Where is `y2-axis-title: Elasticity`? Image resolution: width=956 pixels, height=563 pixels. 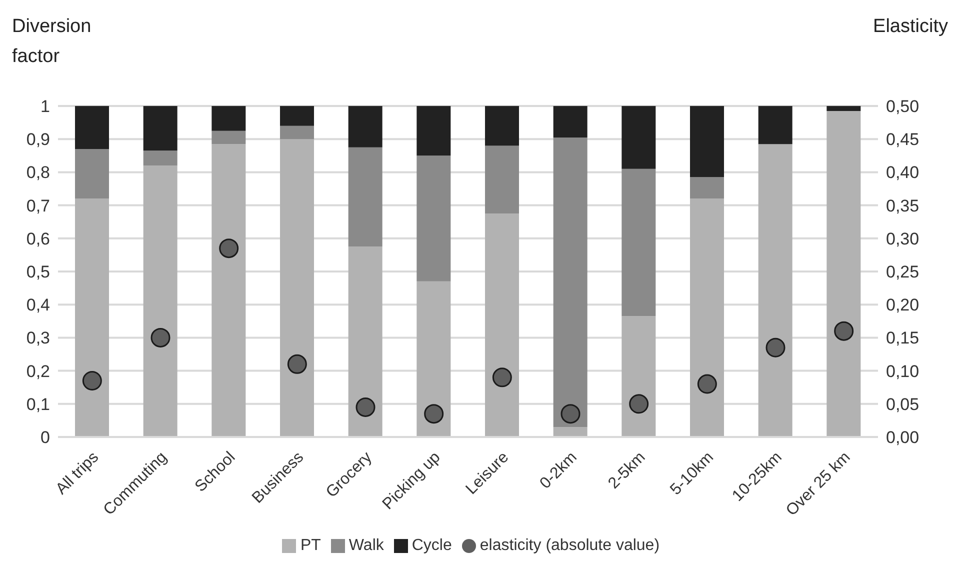
y2-axis-title: Elasticity is located at coordinates (910, 27).